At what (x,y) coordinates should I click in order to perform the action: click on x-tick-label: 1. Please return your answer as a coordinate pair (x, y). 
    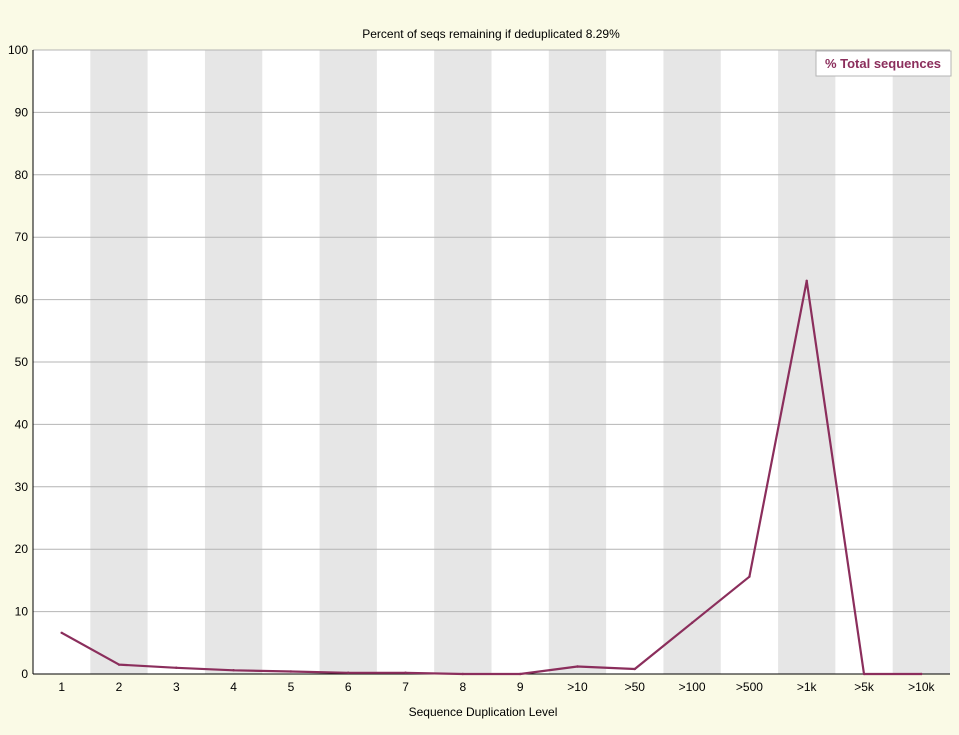
    Looking at the image, I should click on (61, 687).